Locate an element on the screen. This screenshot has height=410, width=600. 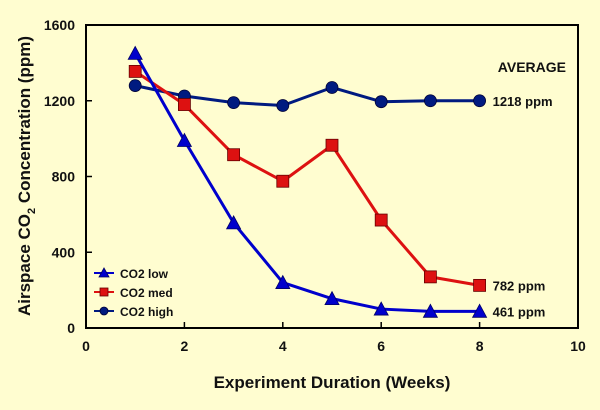
y-tick-label: 0 is located at coordinates (71, 328).